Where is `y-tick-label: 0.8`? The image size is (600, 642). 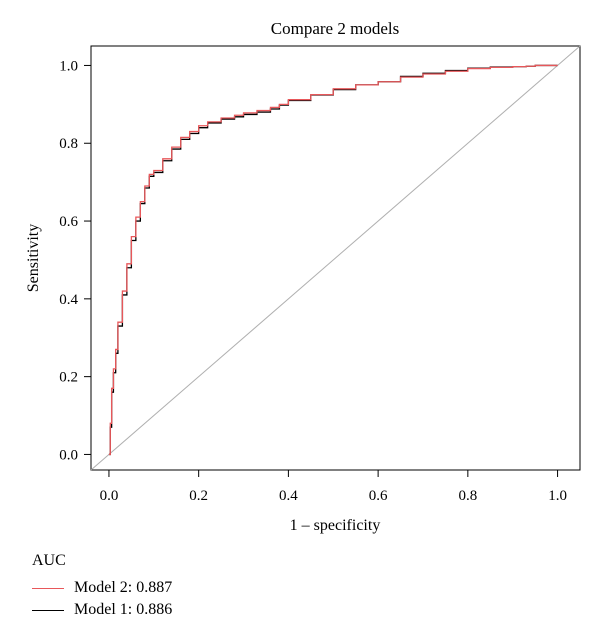
y-tick-label: 0.8 is located at coordinates (68, 144).